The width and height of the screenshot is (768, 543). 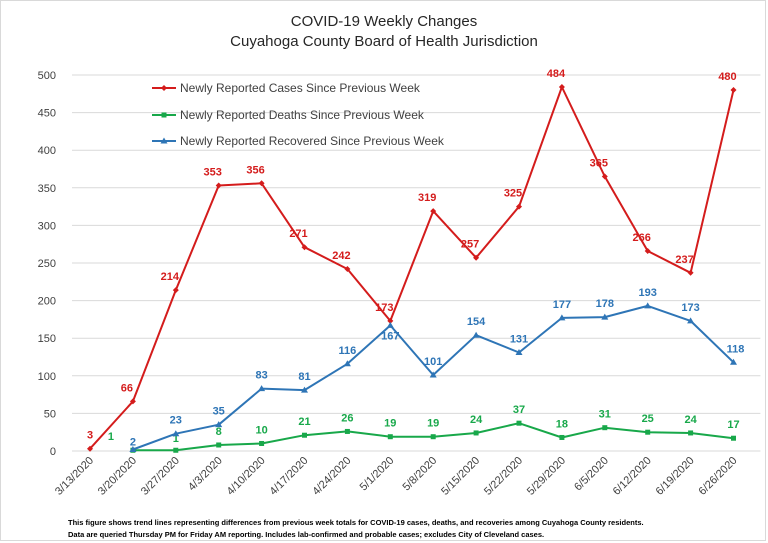 What do you see at coordinates (433, 362) in the screenshot?
I see `data-label: 101` at bounding box center [433, 362].